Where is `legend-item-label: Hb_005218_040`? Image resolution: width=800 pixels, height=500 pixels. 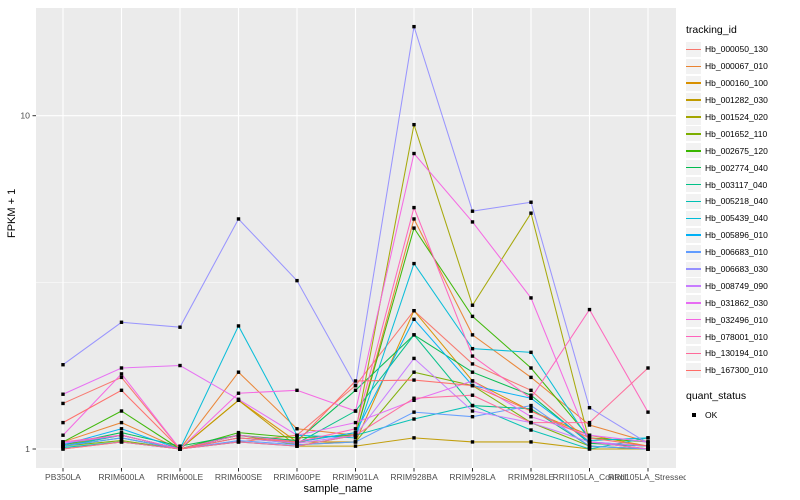 legend-item-label: Hb_005218_040 is located at coordinates (736, 201).